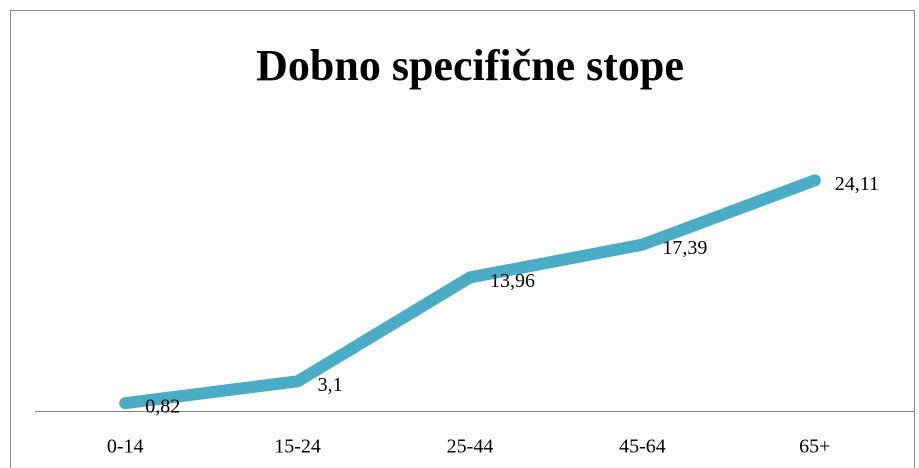  What do you see at coordinates (642, 447) in the screenshot?
I see `x-tick-label: 45-64` at bounding box center [642, 447].